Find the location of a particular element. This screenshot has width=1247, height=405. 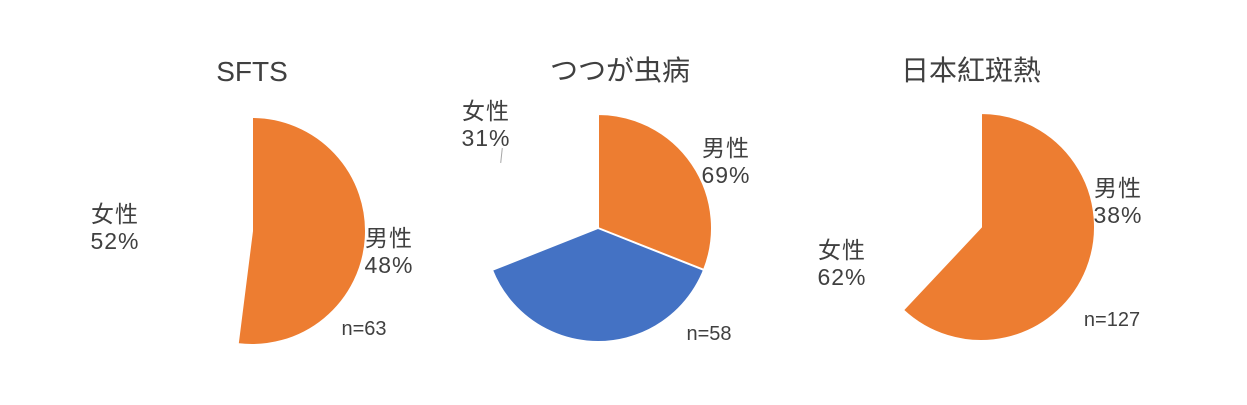

label-male-percent: 48% is located at coordinates (389, 265).